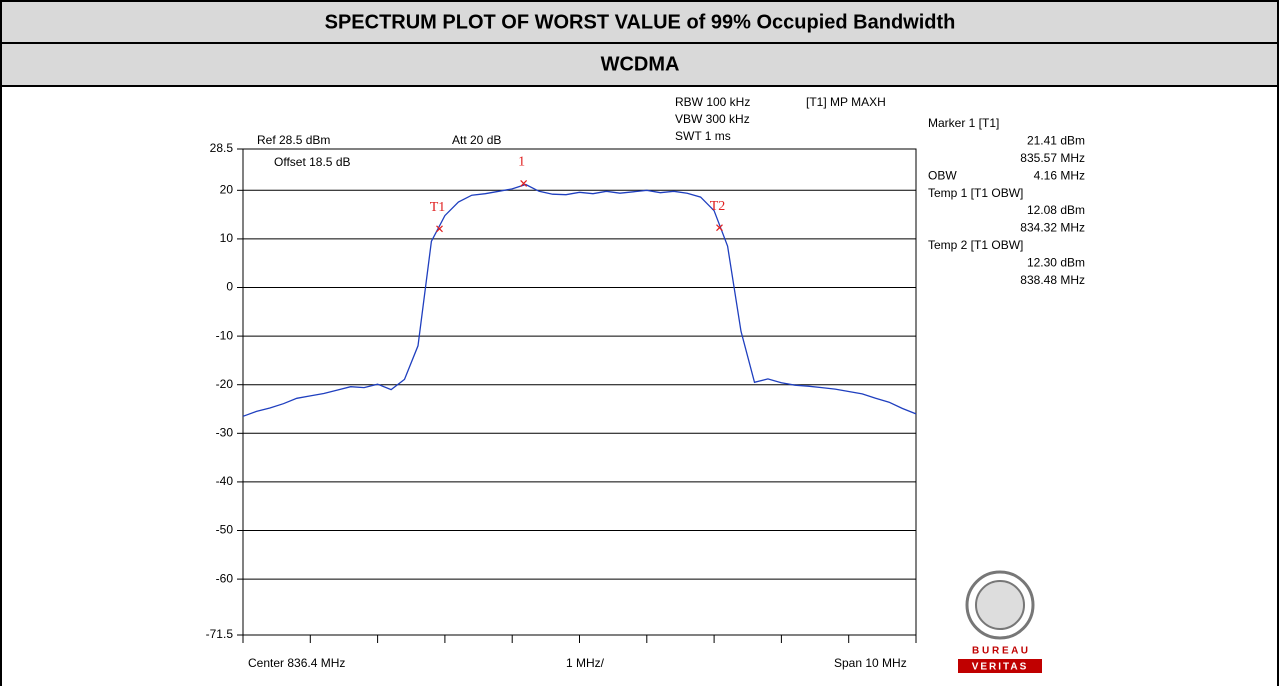 Image resolution: width=1279 pixels, height=691 pixels. Describe the element at coordinates (1056, 141) in the screenshot. I see `readout-value: 21.41 dBm` at that location.